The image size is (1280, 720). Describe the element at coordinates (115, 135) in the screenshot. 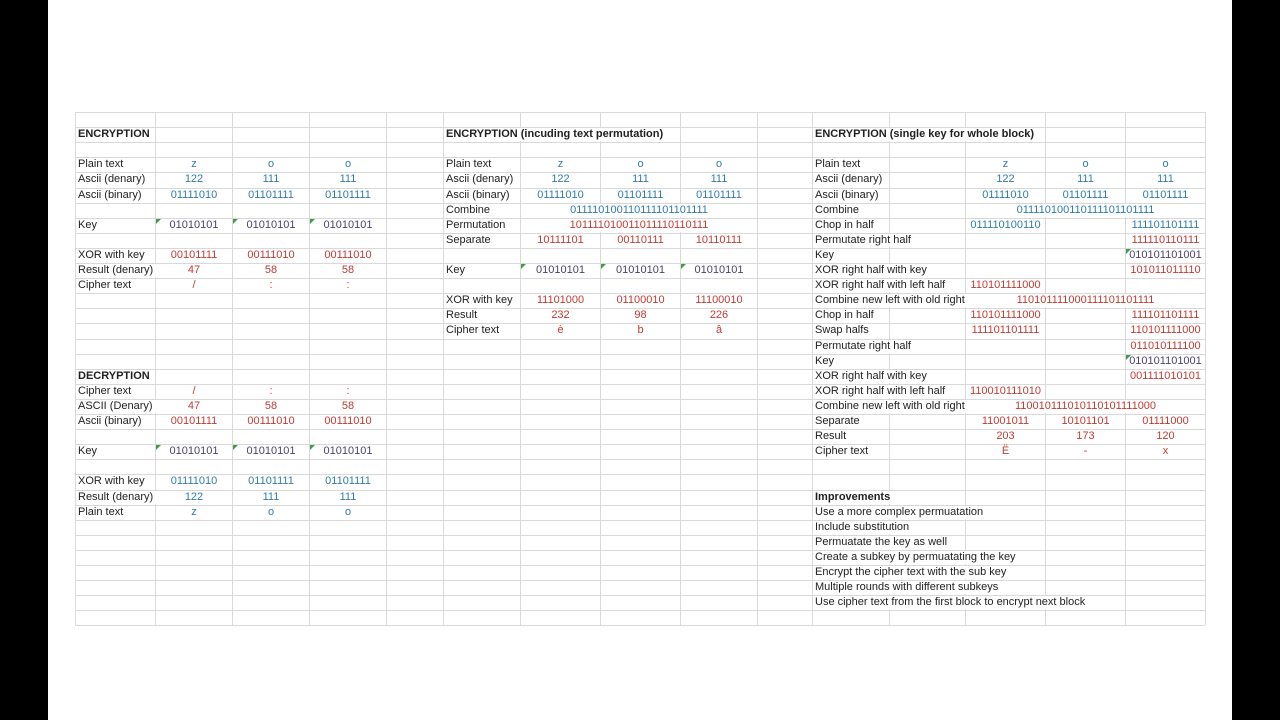

I see `section-title: ENCRYPTION` at that location.